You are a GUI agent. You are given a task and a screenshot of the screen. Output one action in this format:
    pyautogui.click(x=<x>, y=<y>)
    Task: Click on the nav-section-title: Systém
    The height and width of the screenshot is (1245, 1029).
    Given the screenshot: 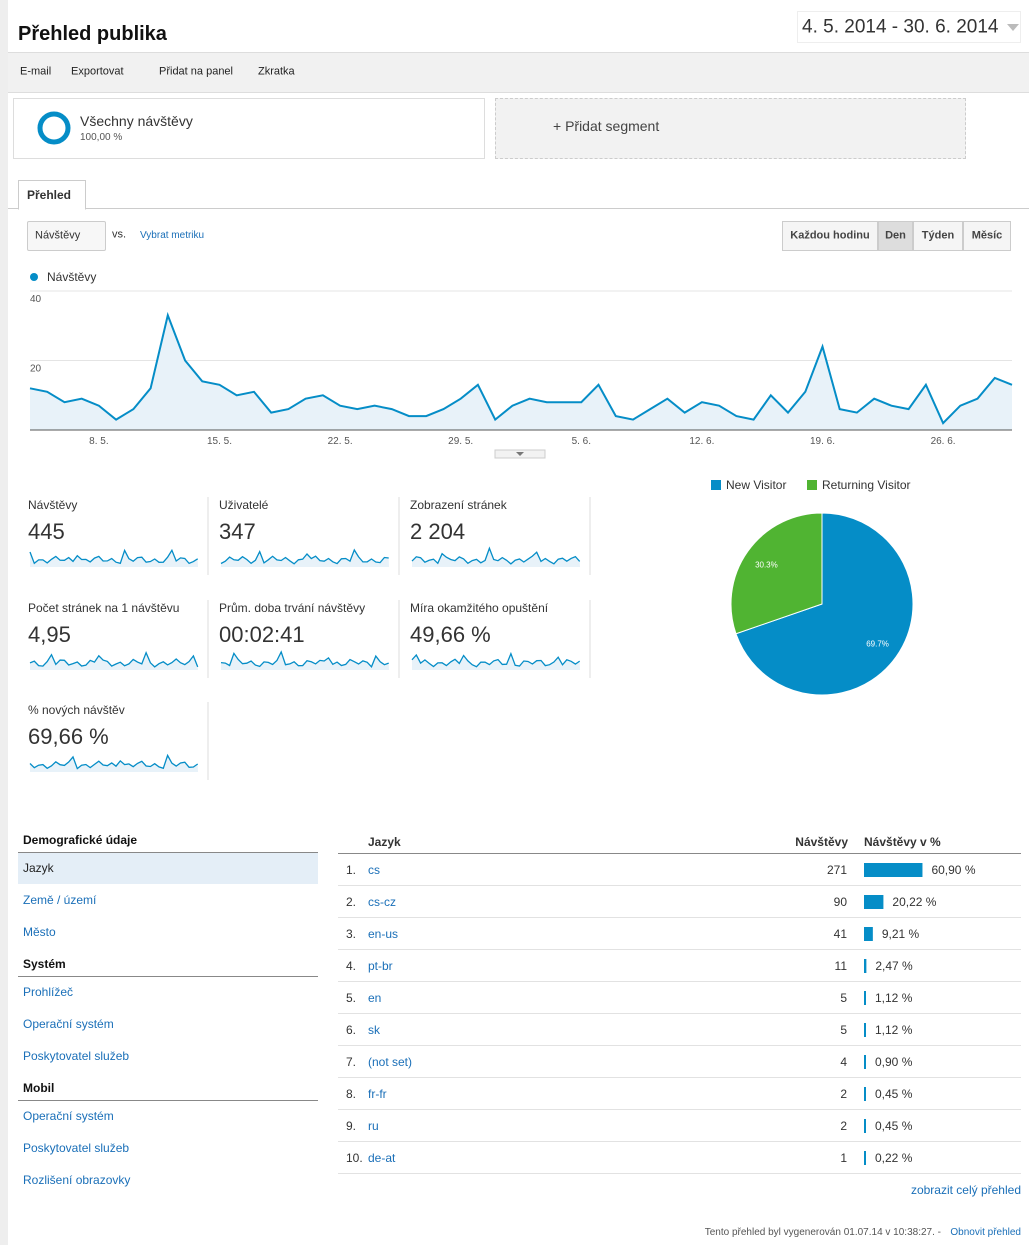 What is the action you would take?
    pyautogui.click(x=44, y=964)
    